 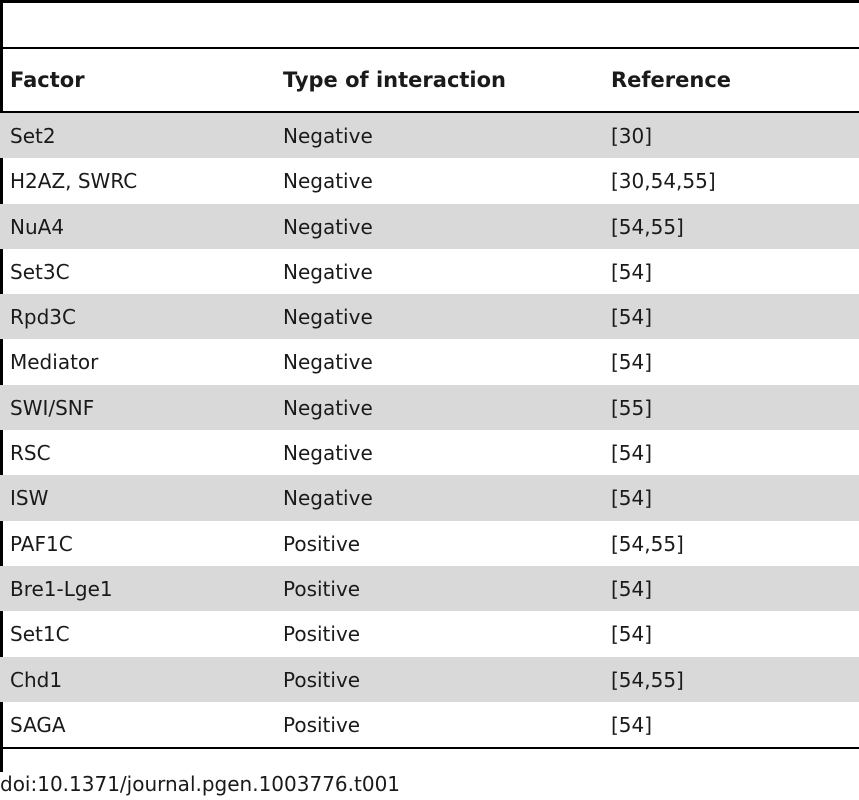 I want to click on reference-cell: [55], so click(x=632, y=407).